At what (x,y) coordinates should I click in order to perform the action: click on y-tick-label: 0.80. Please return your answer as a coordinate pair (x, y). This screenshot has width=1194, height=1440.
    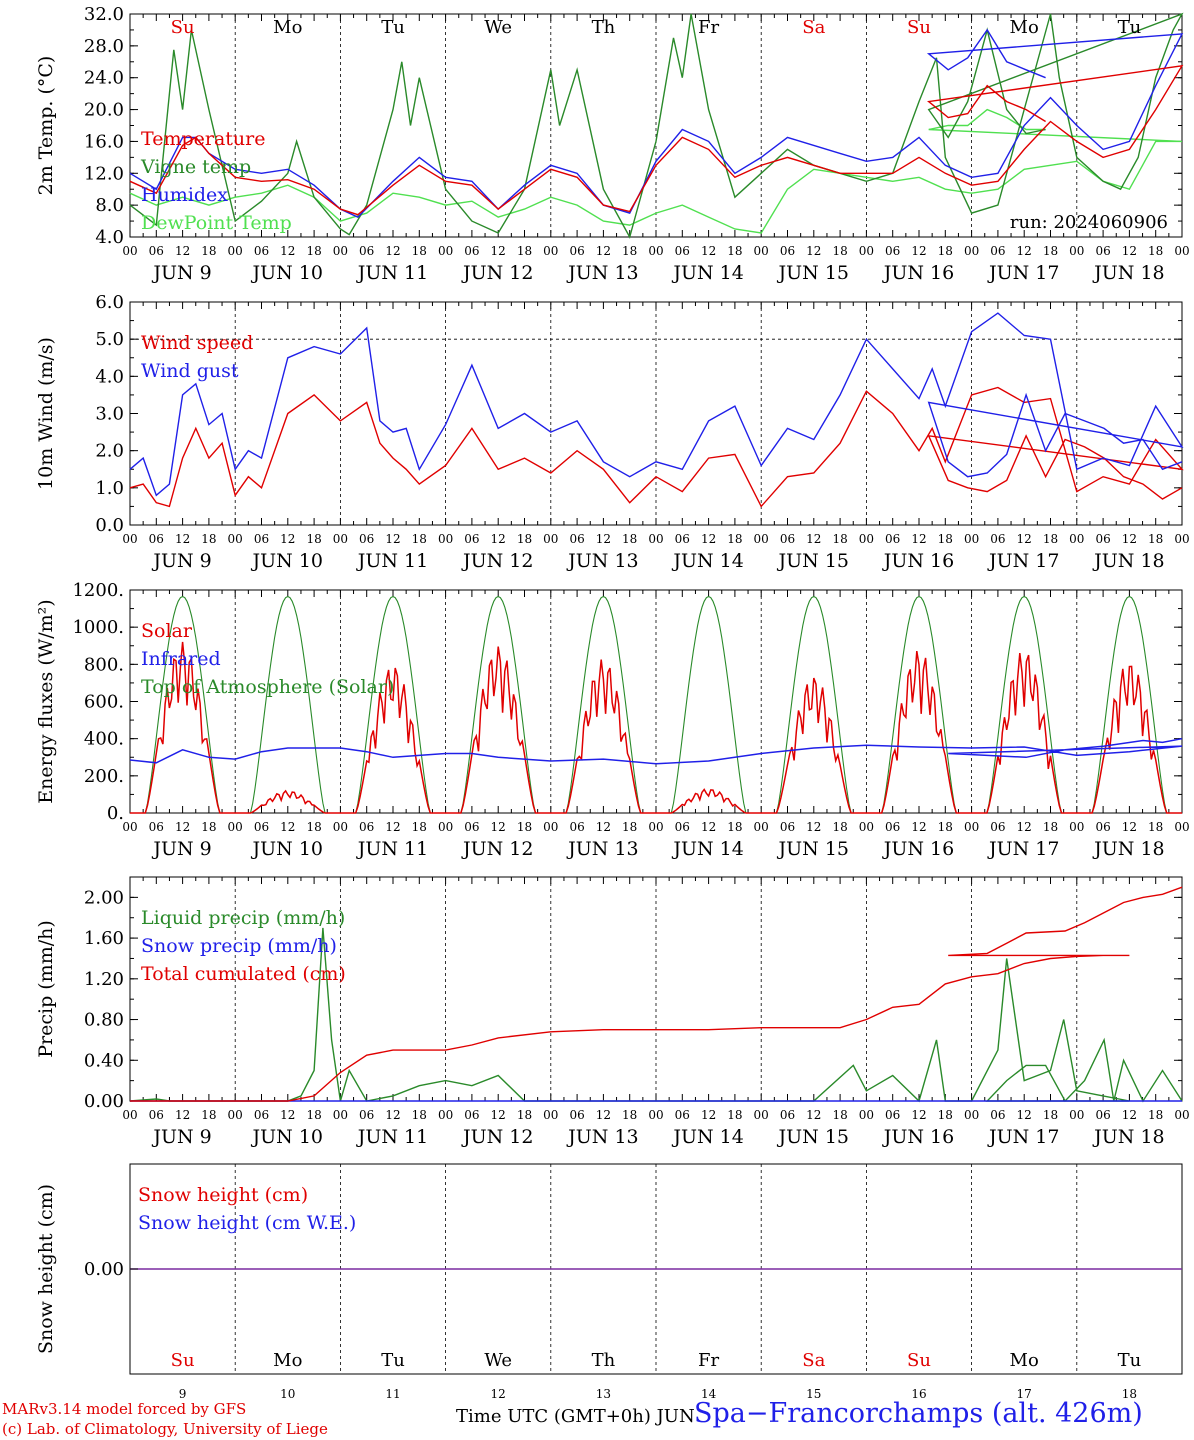
    Looking at the image, I should click on (104, 1020).